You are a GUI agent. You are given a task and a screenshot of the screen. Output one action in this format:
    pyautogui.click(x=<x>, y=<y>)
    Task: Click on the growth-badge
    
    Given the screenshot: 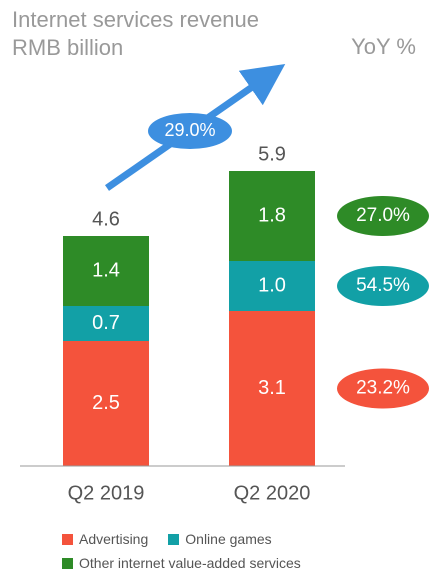 What is the action you would take?
    pyautogui.click(x=190, y=131)
    